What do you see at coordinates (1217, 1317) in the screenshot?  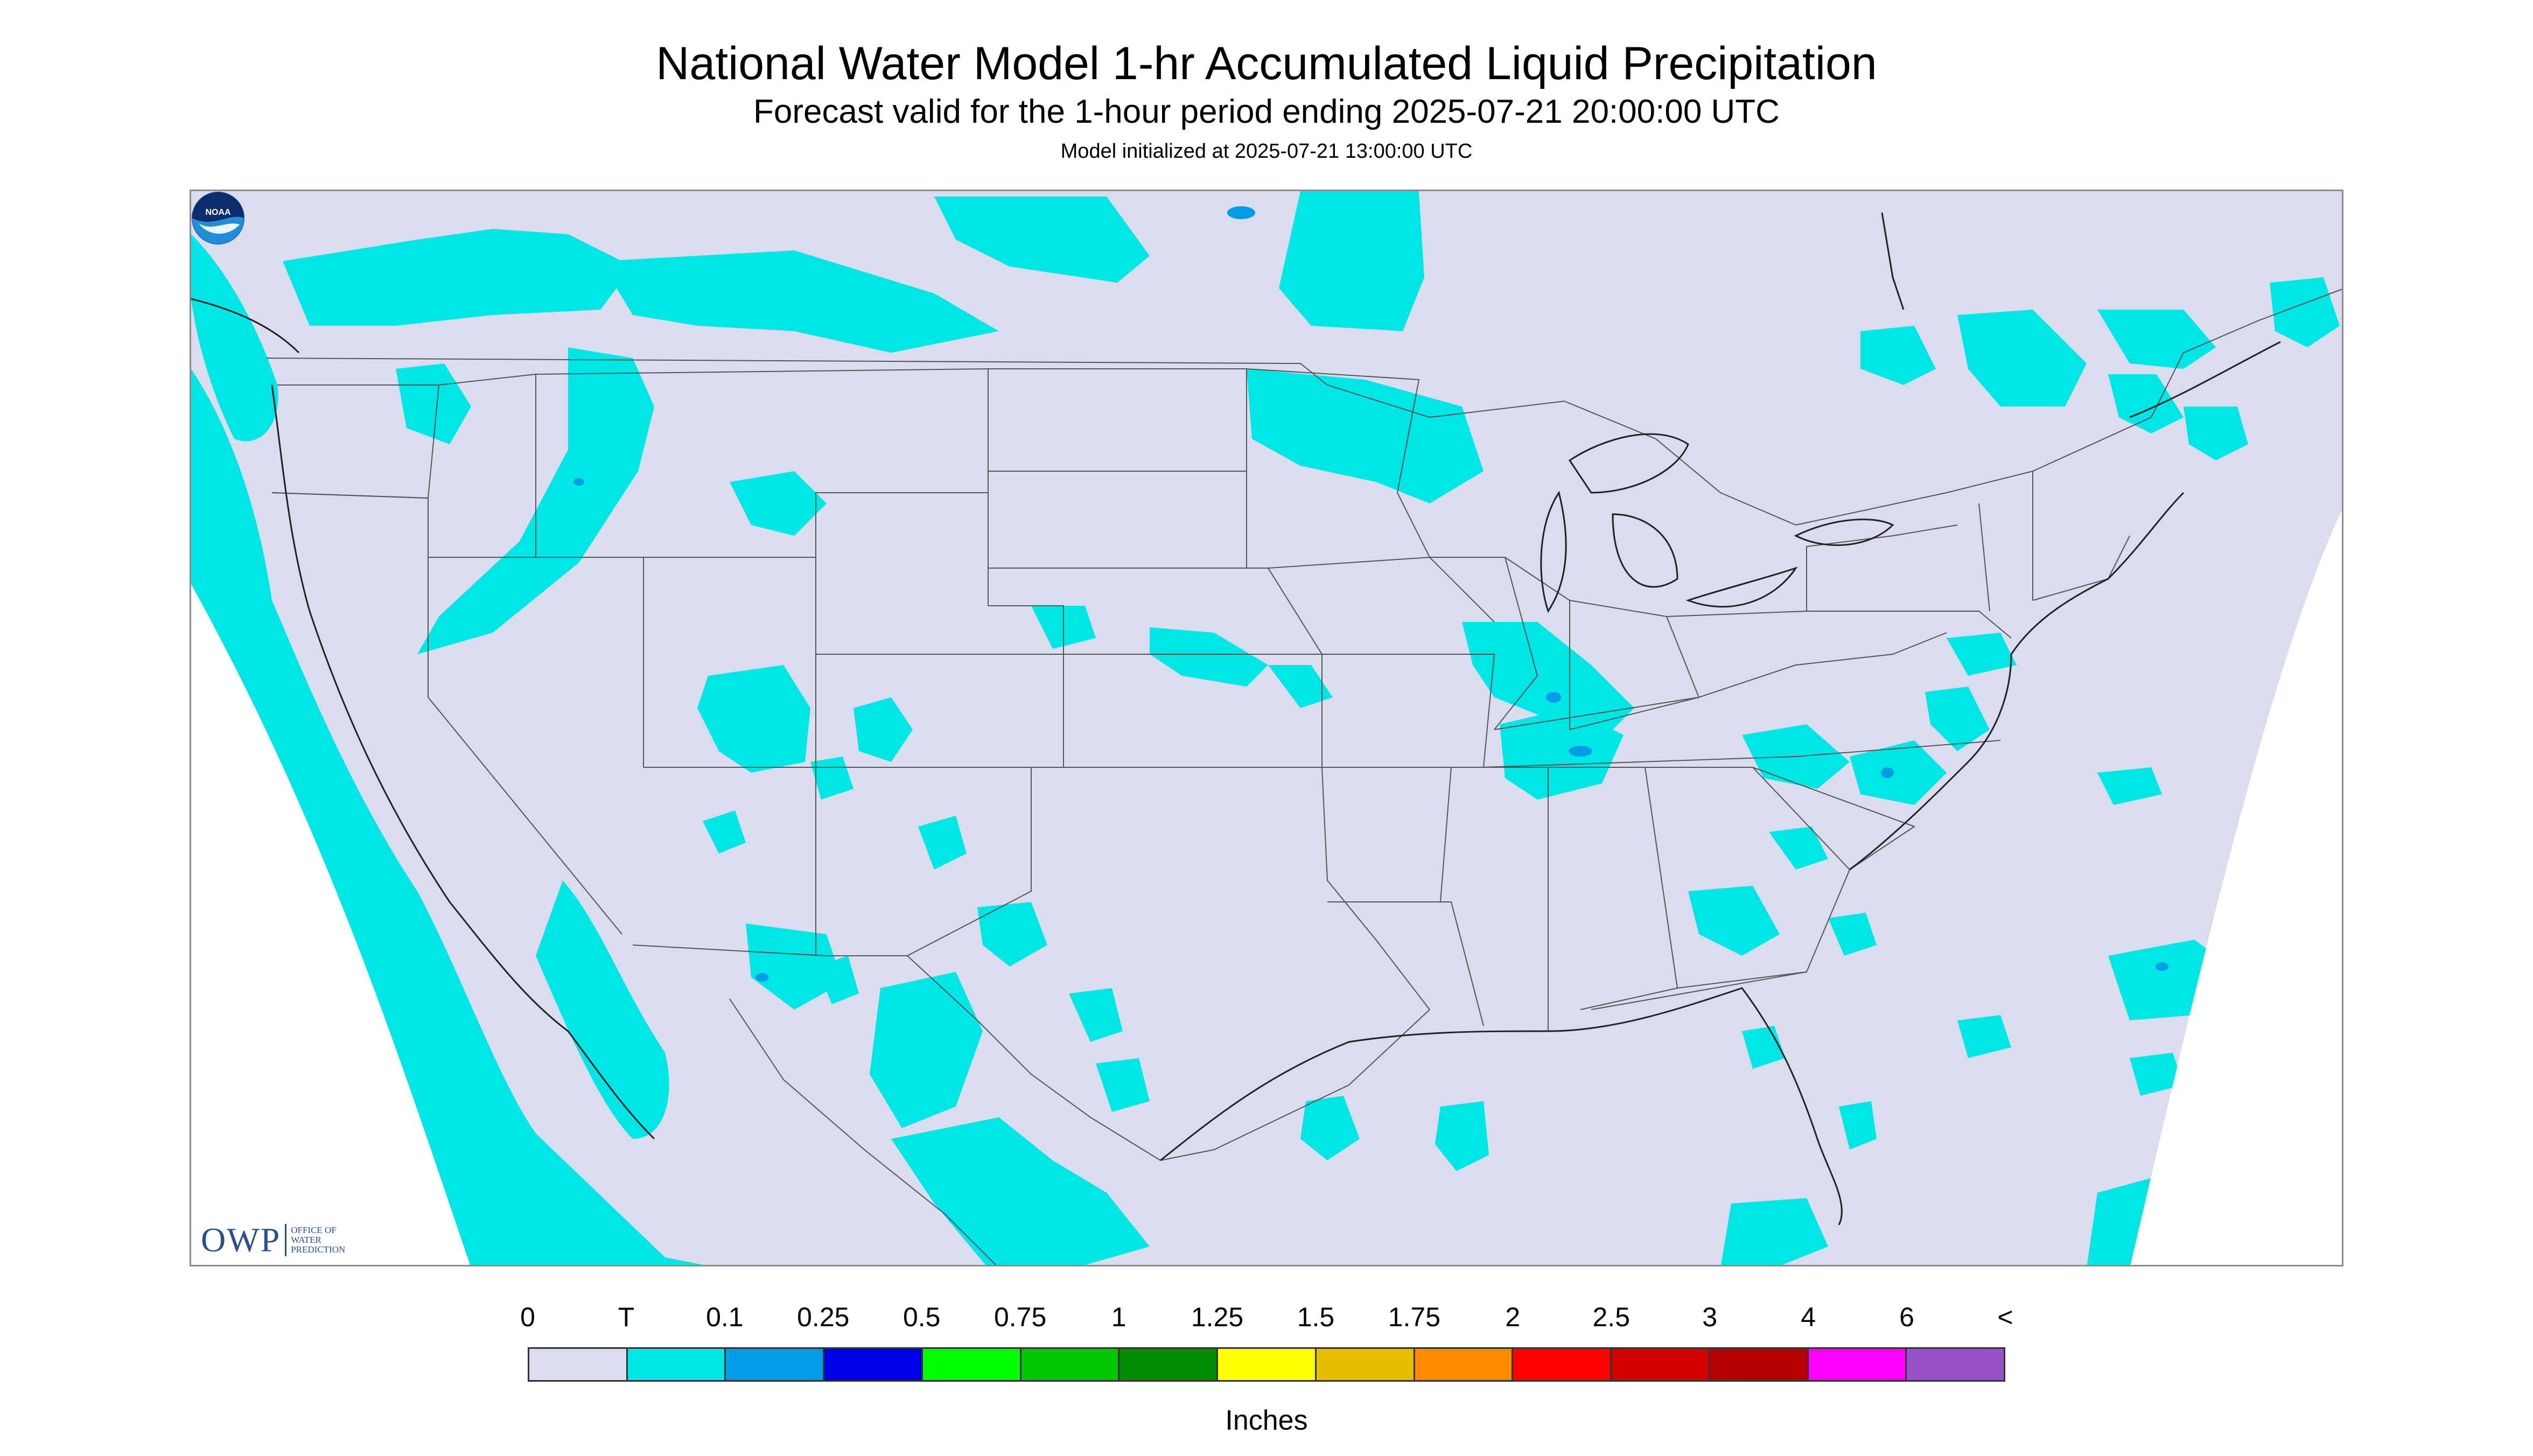 I see `legend-tick-label: 1.25` at bounding box center [1217, 1317].